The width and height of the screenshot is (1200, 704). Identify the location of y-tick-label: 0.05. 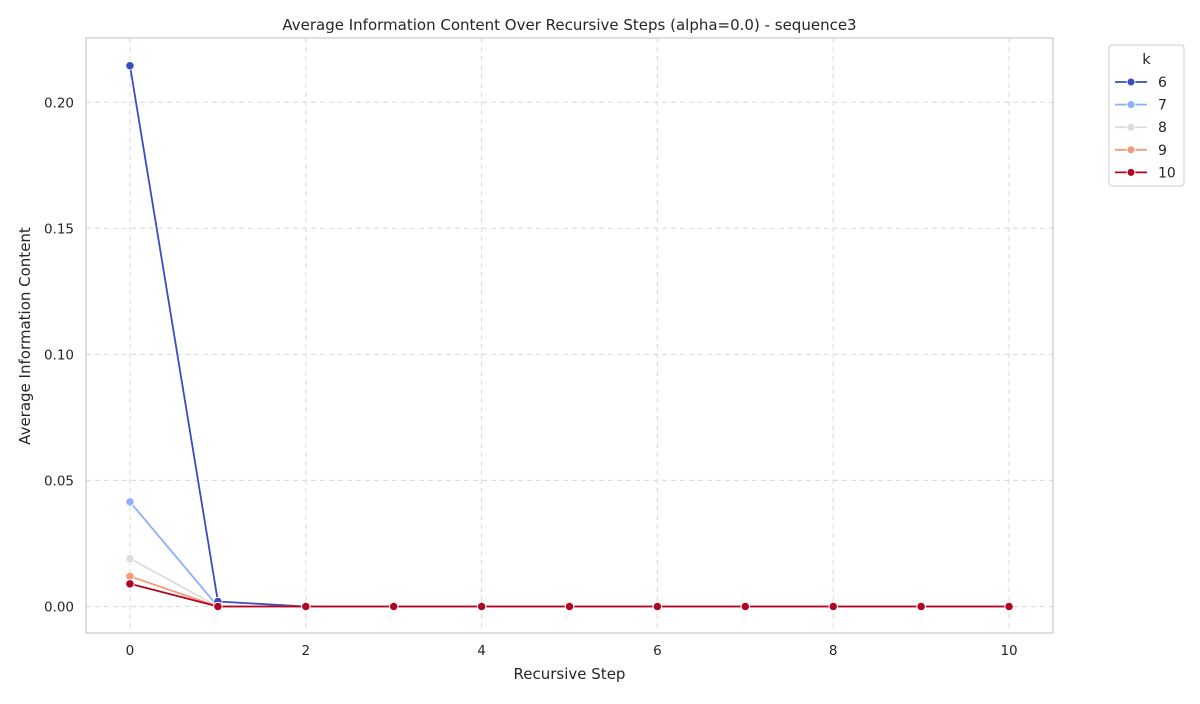
(59, 481).